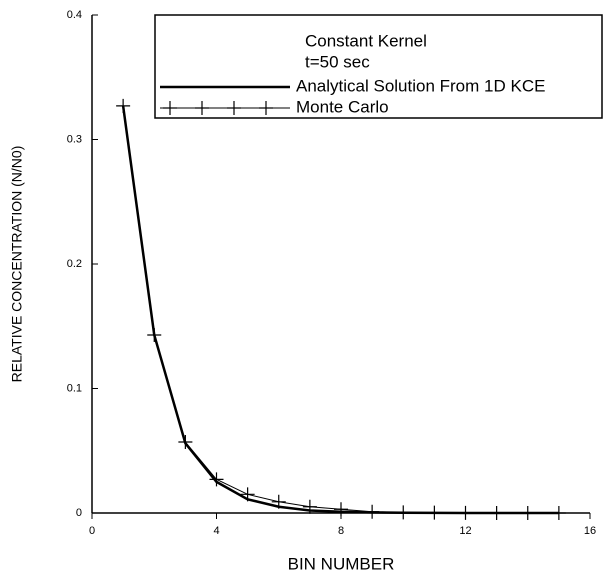 This screenshot has width=605, height=576. Describe the element at coordinates (342, 106) in the screenshot. I see `legend-label: Monte Carlo` at that location.